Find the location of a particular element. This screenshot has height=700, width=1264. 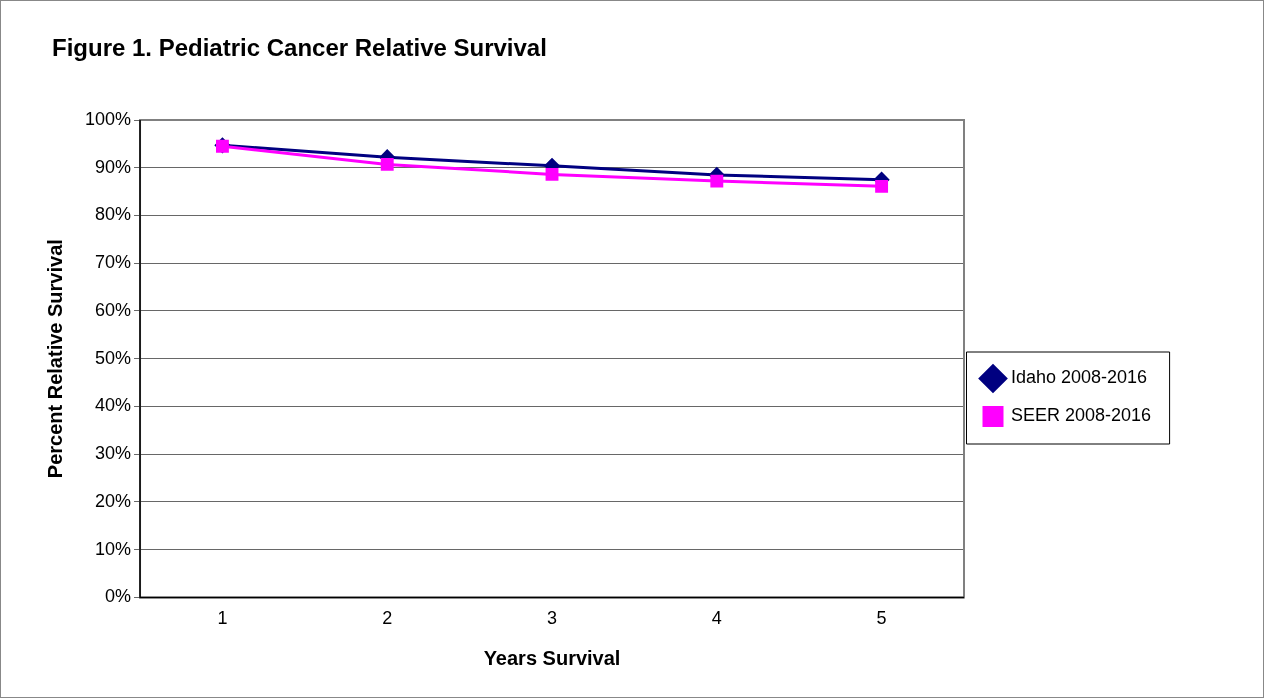

legend-label: SEER 2008-2016 is located at coordinates (1081, 415).